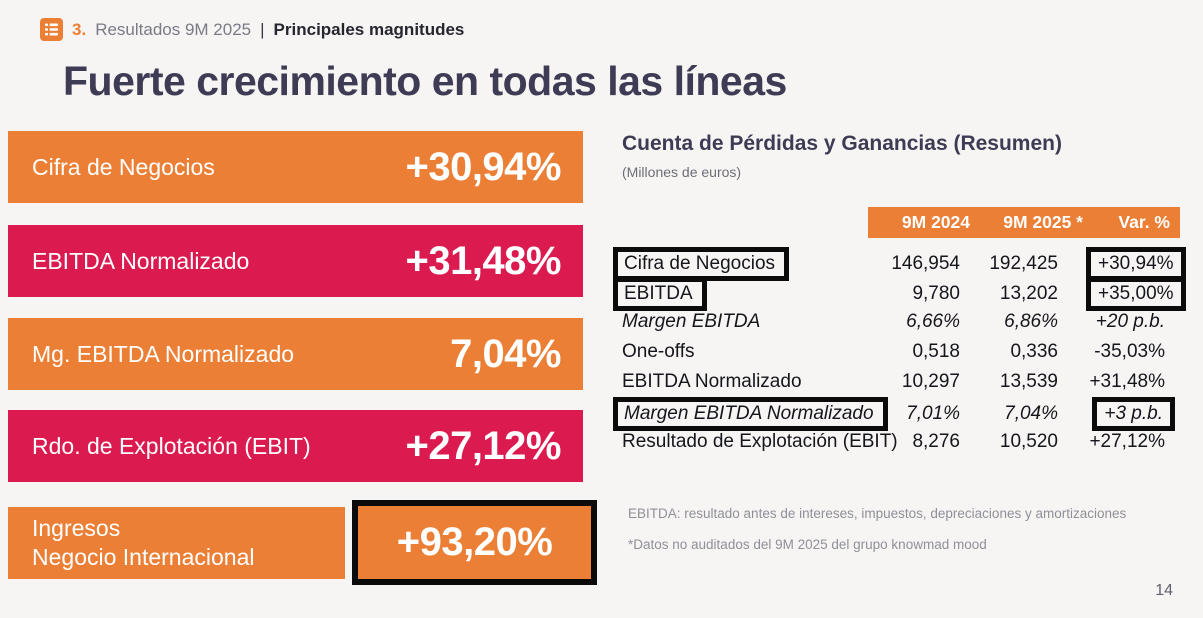 The height and width of the screenshot is (618, 1203). Describe the element at coordinates (163, 353) in the screenshot. I see `kpi-label: Mg. EBITDA Normalizado` at that location.